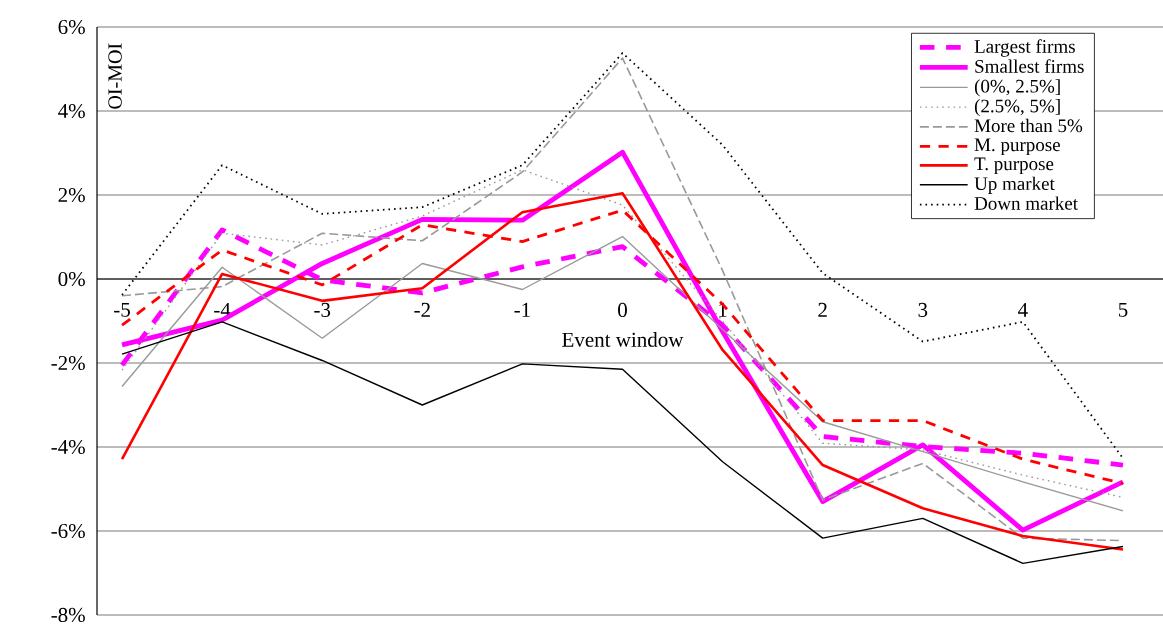 The width and height of the screenshot is (1163, 624). Describe the element at coordinates (1014, 166) in the screenshot. I see `legend-label: T. purpose` at that location.